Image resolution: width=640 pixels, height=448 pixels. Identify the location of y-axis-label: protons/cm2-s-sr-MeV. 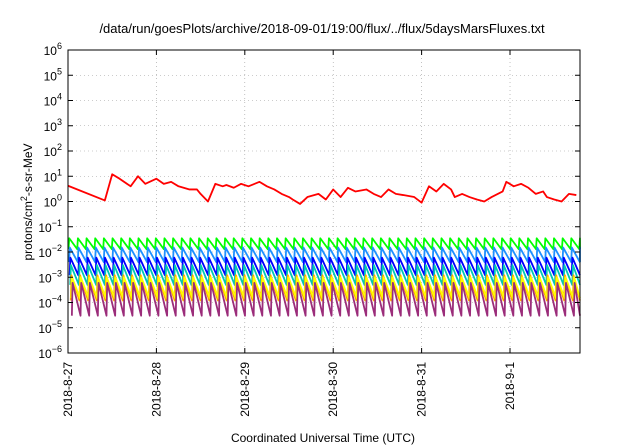
(27, 201).